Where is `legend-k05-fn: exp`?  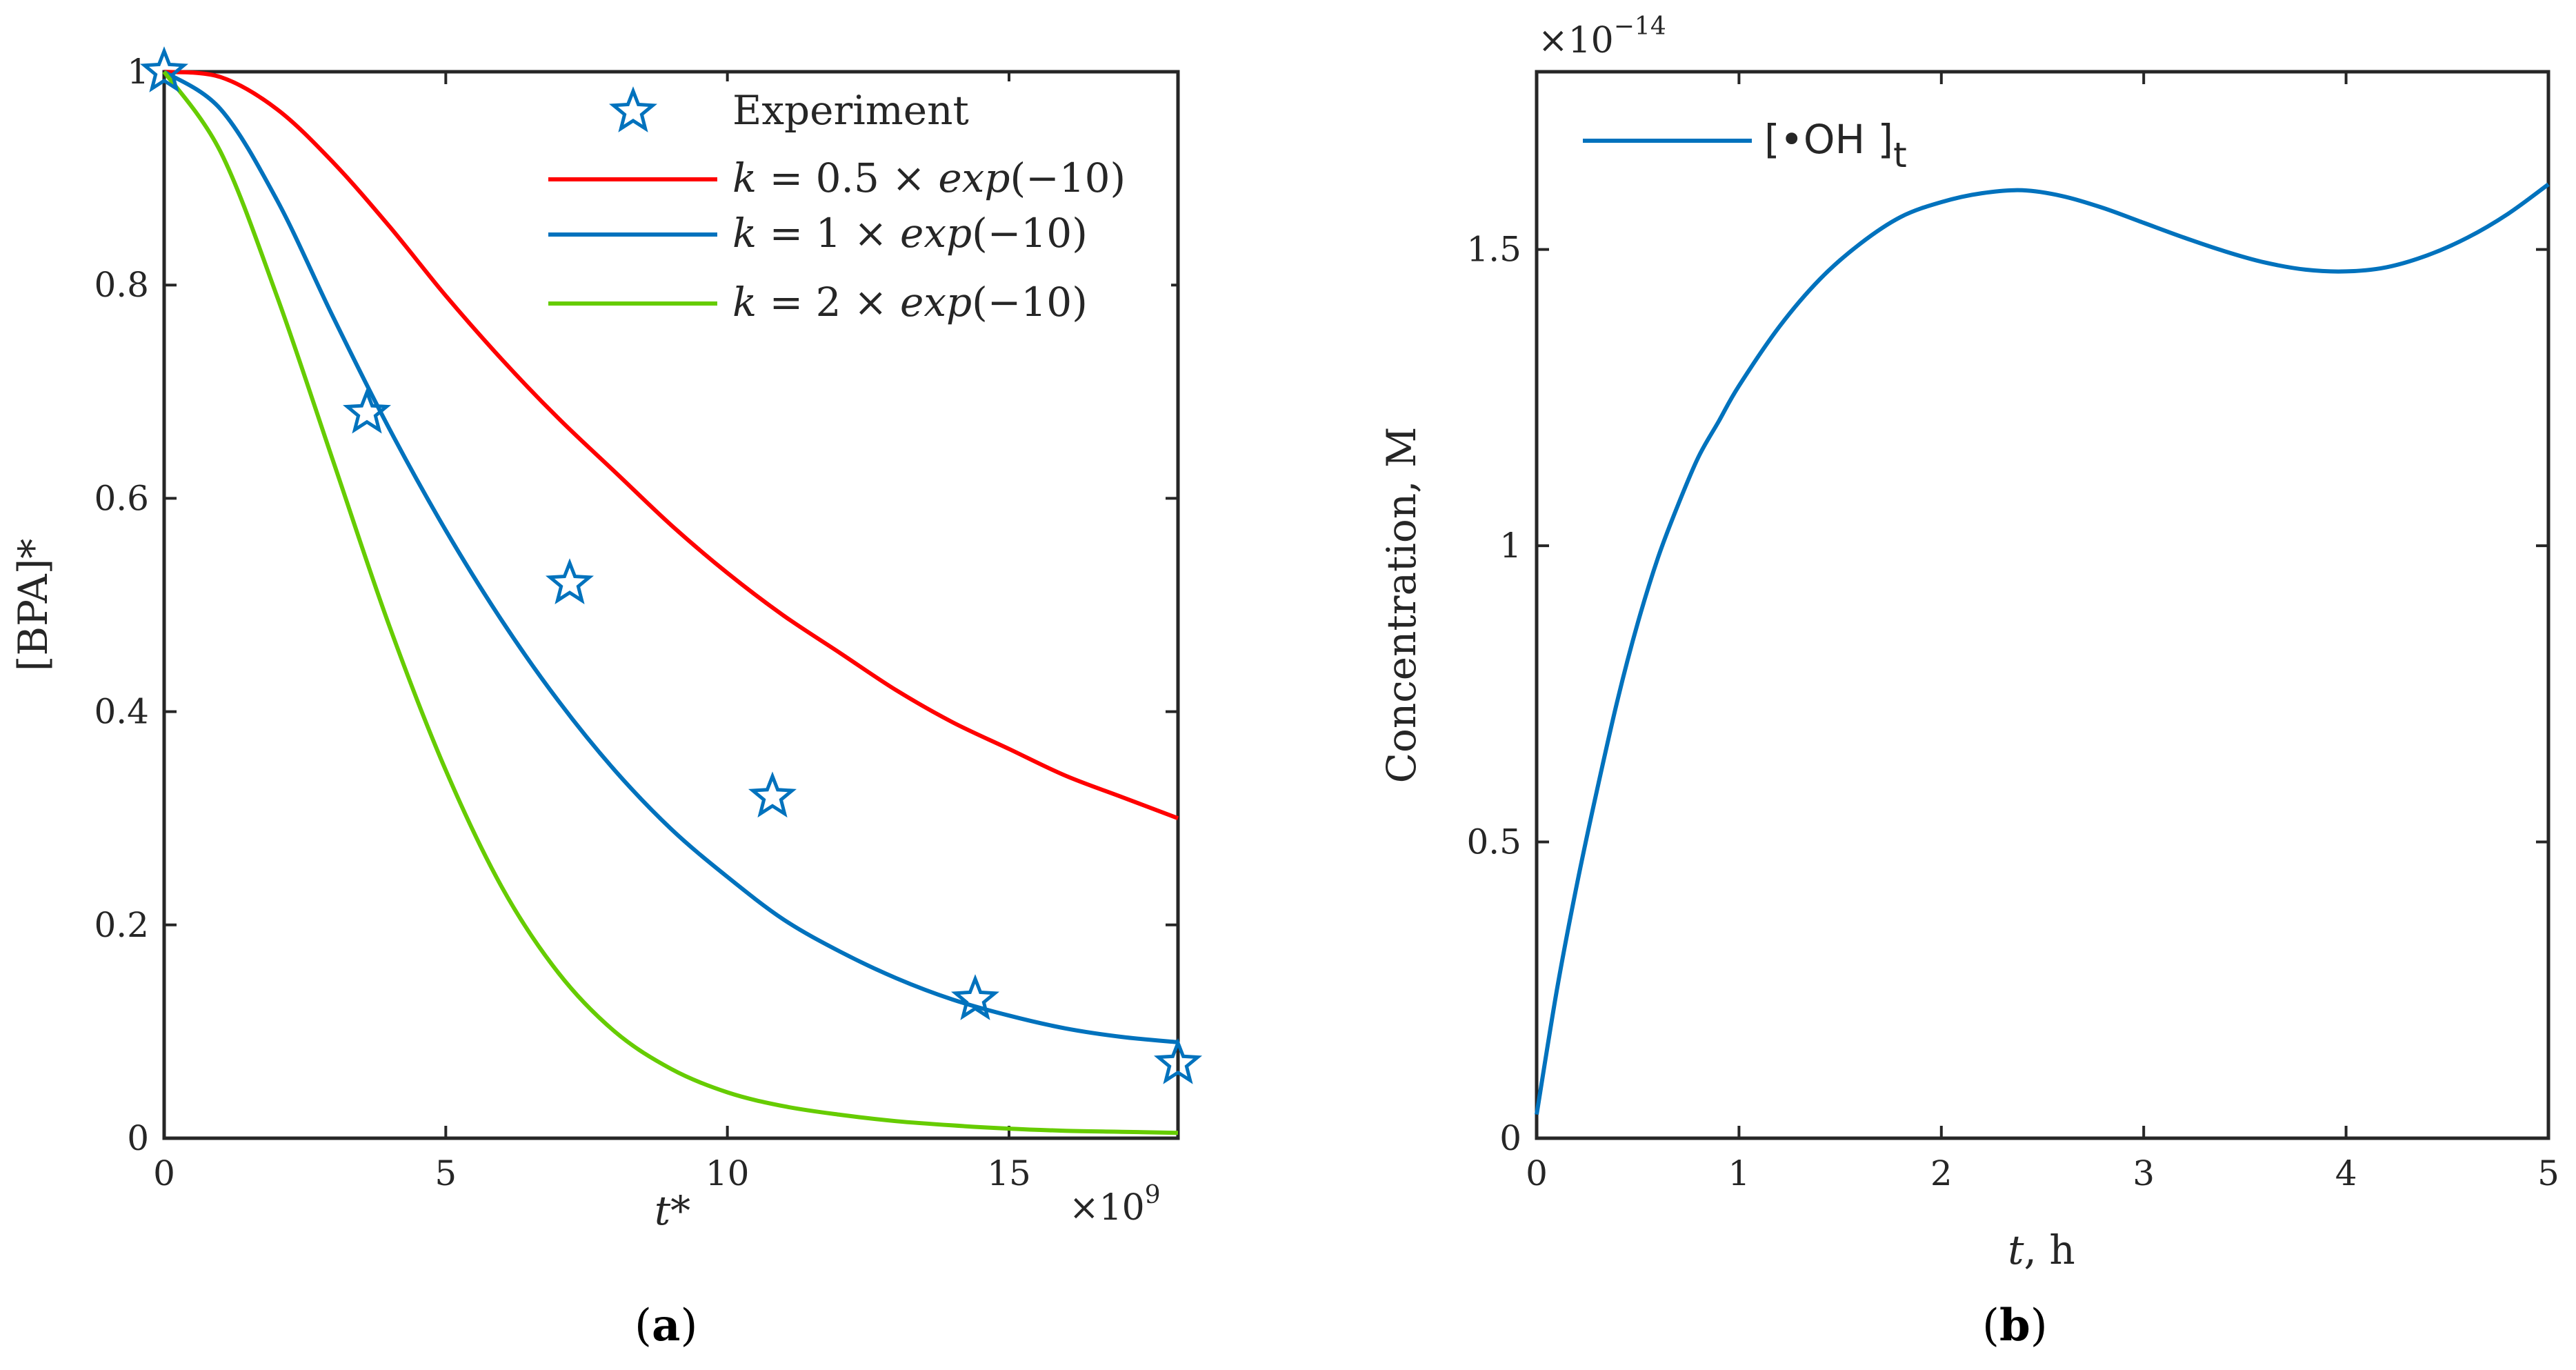 legend-k05-fn: exp is located at coordinates (974, 178).